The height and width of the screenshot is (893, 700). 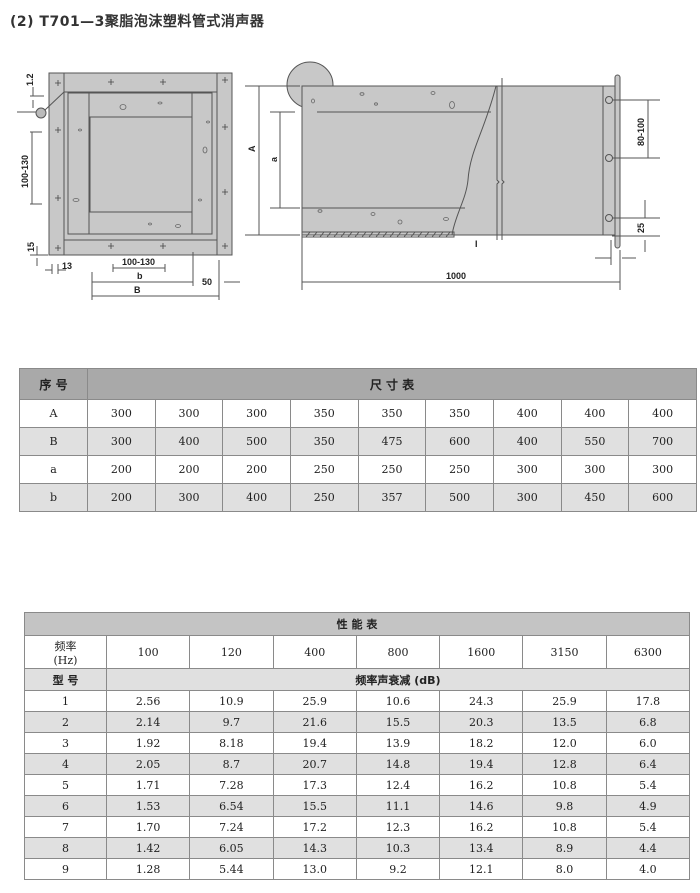 What do you see at coordinates (392, 441) in the screenshot?
I see `size-cell: 475` at bounding box center [392, 441].